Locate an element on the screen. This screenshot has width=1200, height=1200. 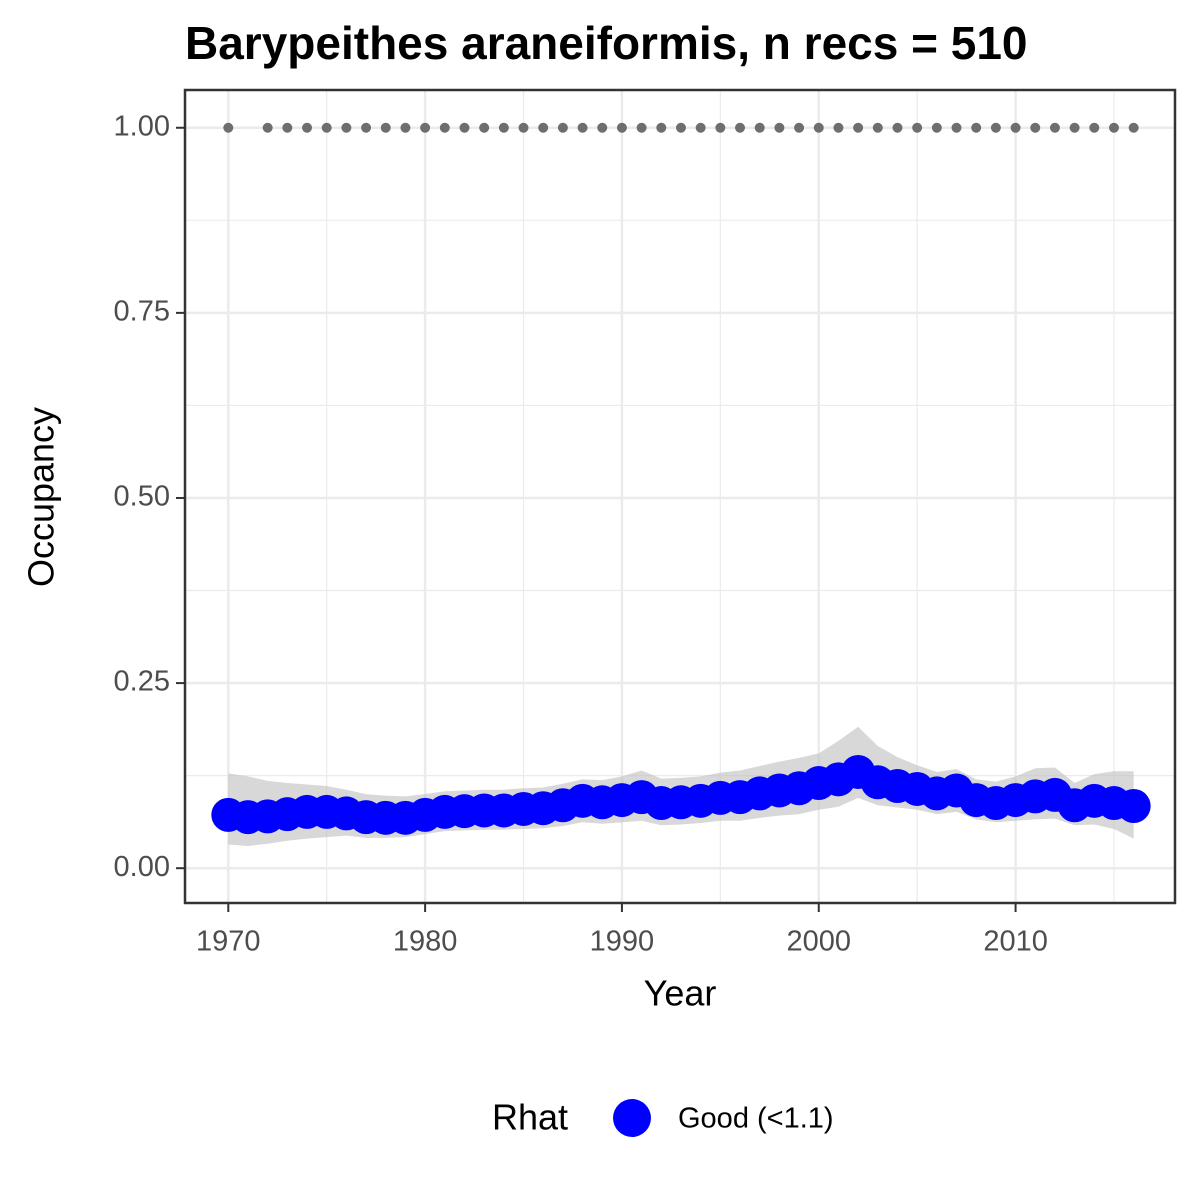
y-tick-label: 0.50 is located at coordinates (142, 497).